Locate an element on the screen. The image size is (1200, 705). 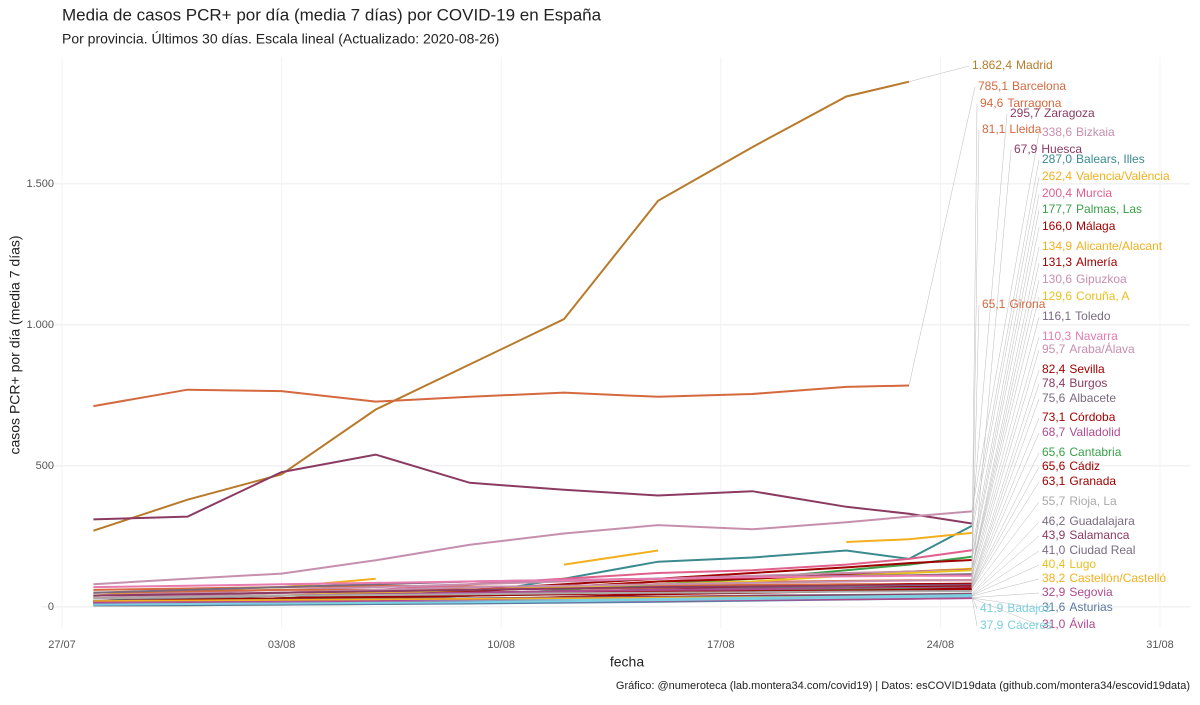
legend-label: Sevilla is located at coordinates (1087, 369).